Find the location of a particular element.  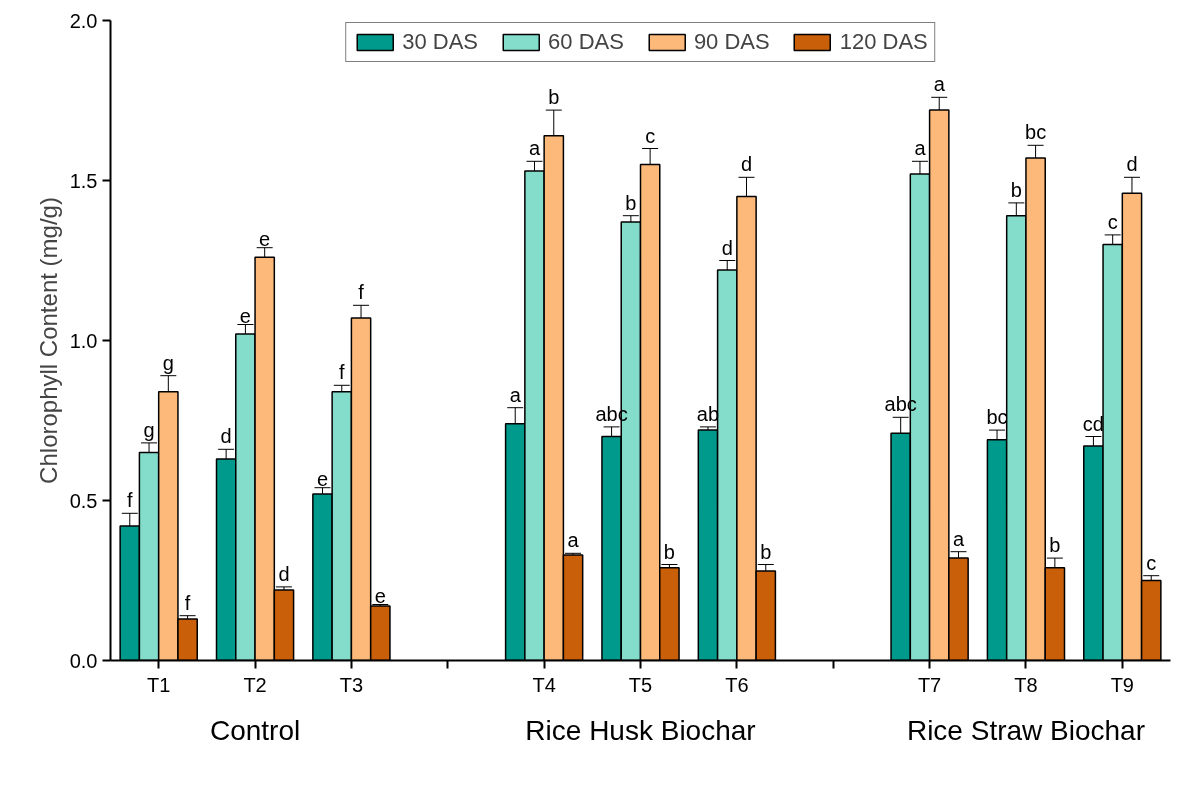

legend-label: 120 DAS is located at coordinates (883, 42).